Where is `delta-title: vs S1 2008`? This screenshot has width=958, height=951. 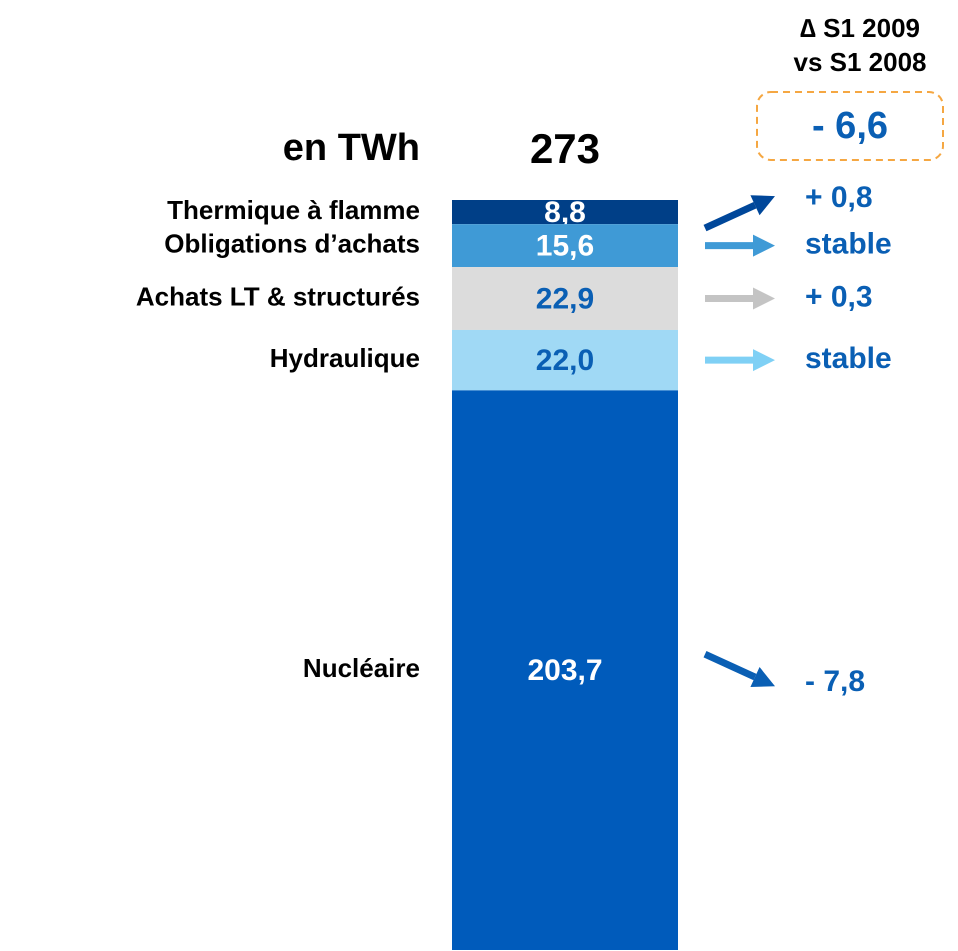 delta-title: vs S1 2008 is located at coordinates (859, 62).